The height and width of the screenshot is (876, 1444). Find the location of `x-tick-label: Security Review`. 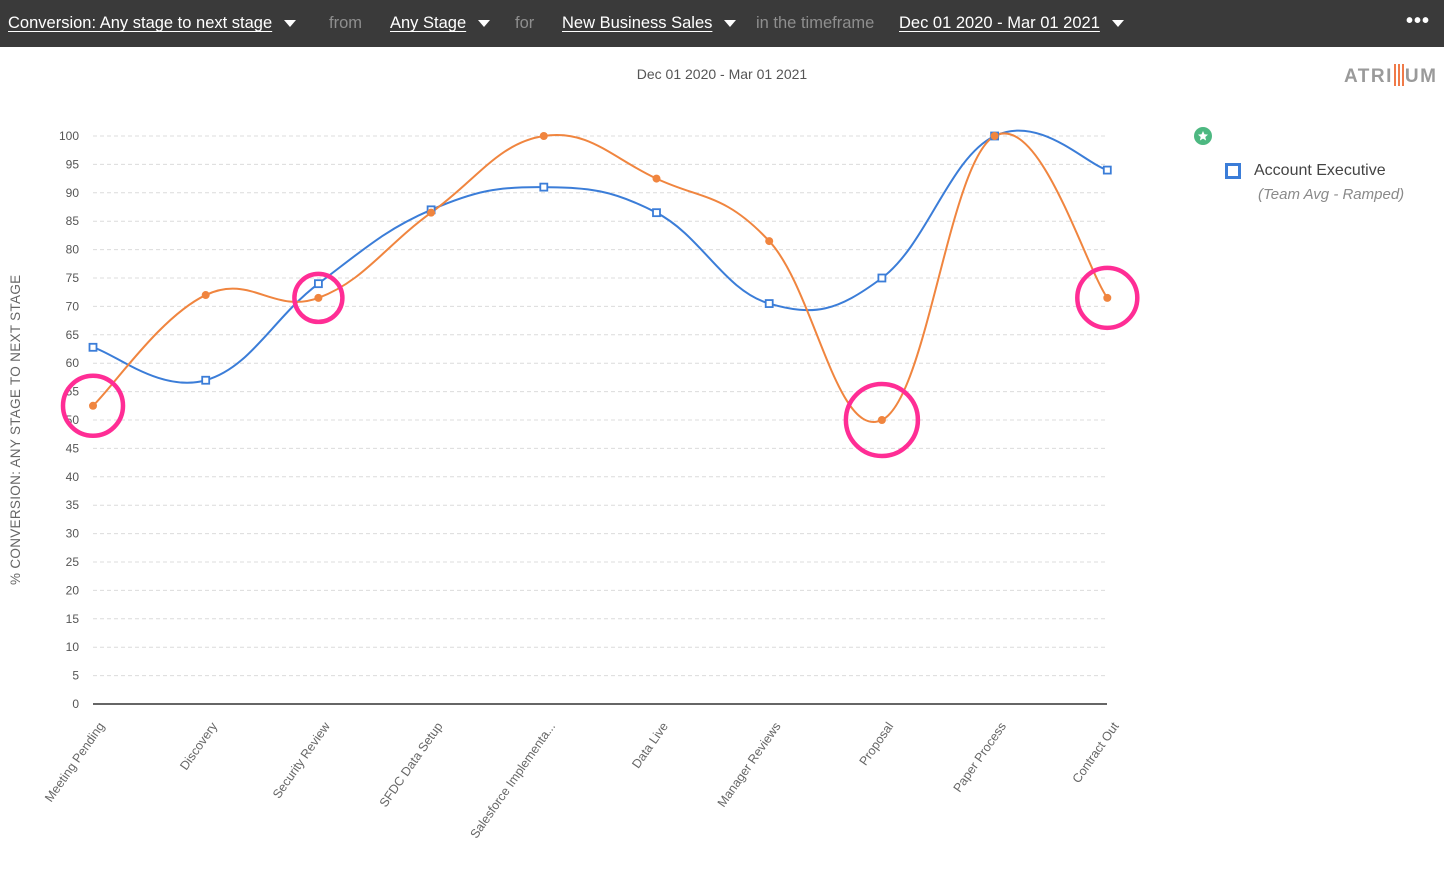

x-tick-label: Security Review is located at coordinates (301, 760).